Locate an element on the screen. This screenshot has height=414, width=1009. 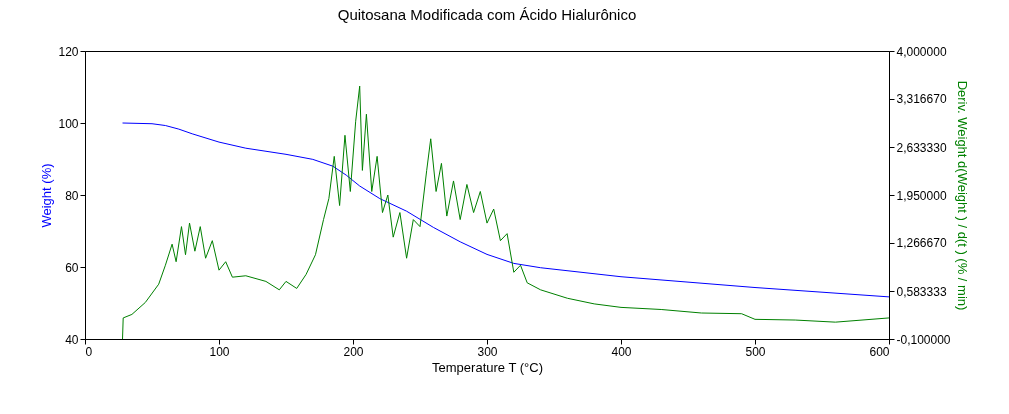
y2-axis-title: Deriv. Weight d(Weight ) / d(t ) (% / min) is located at coordinates (962, 195).